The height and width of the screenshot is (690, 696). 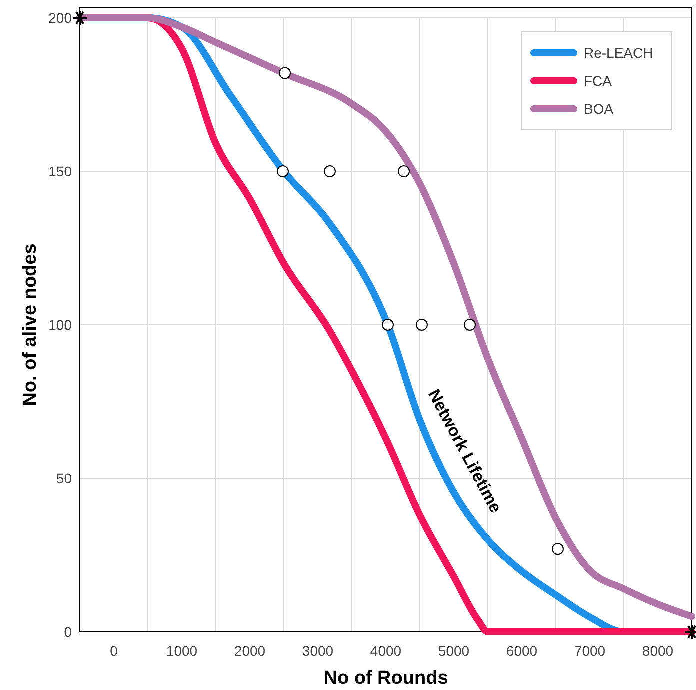 What do you see at coordinates (64, 478) in the screenshot?
I see `y-tick-label: 50` at bounding box center [64, 478].